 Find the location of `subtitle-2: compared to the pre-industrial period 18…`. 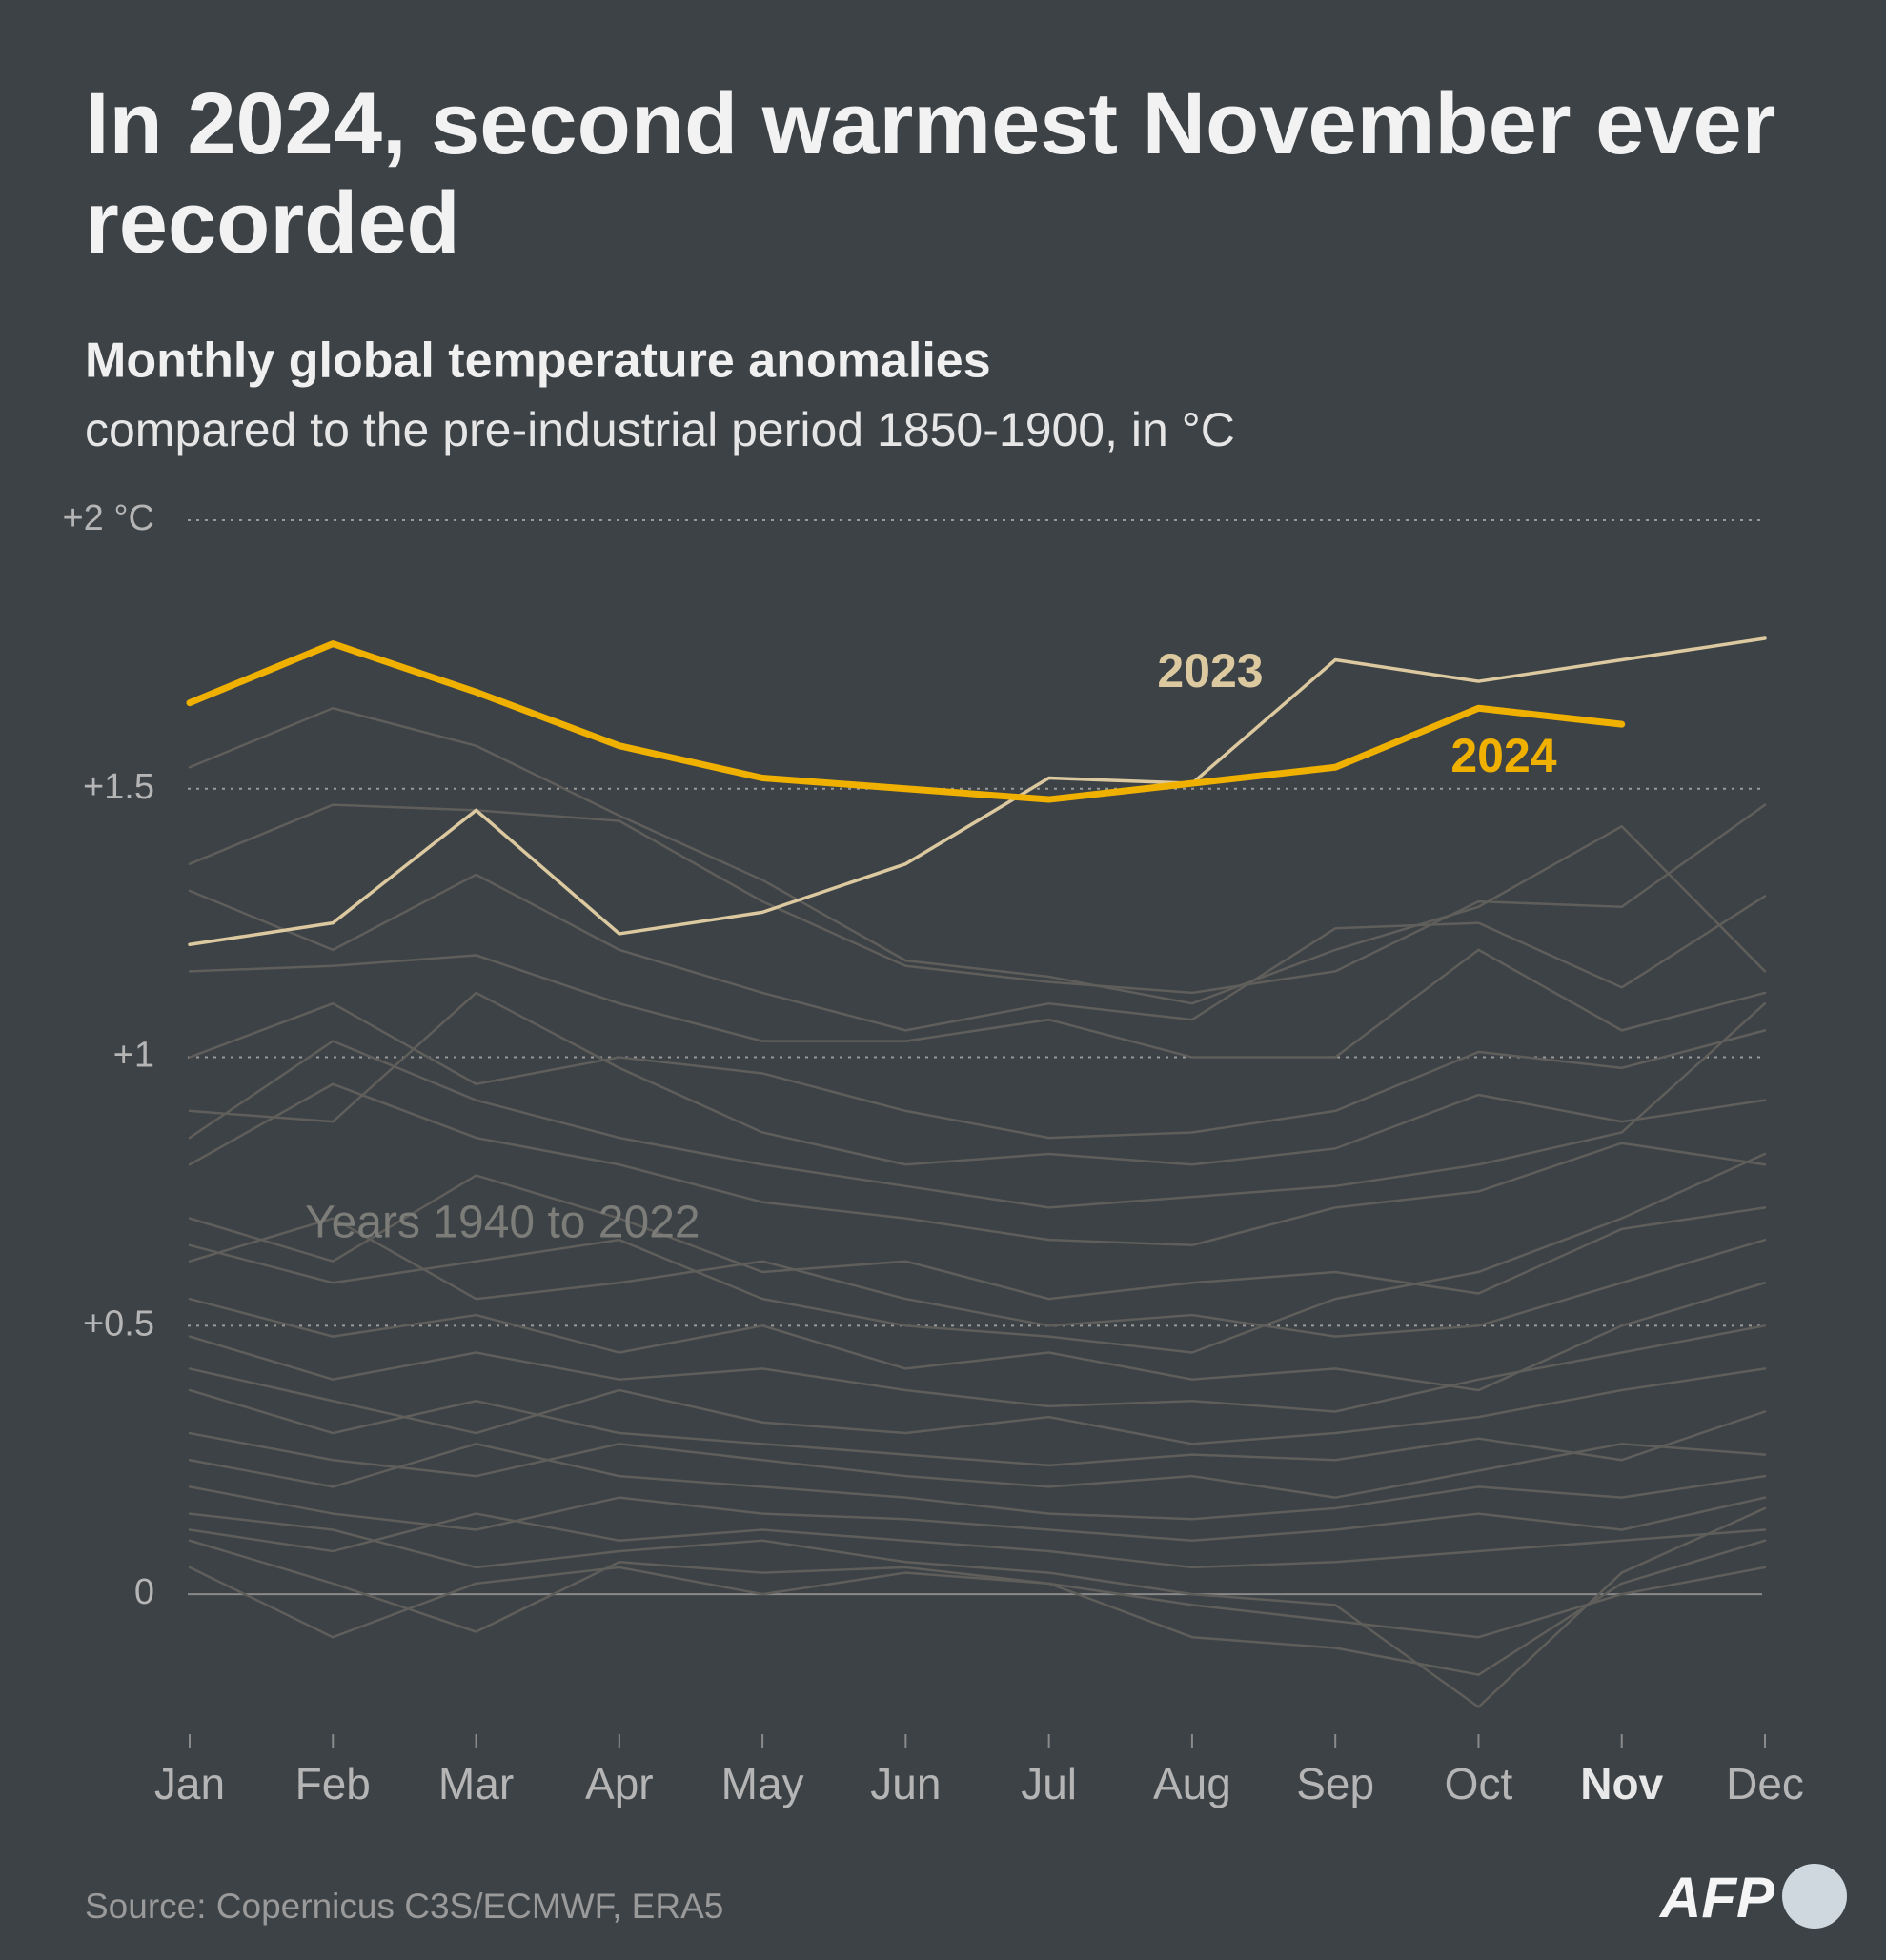

subtitle-2: compared to the pre-industrial period 18… is located at coordinates (660, 429).